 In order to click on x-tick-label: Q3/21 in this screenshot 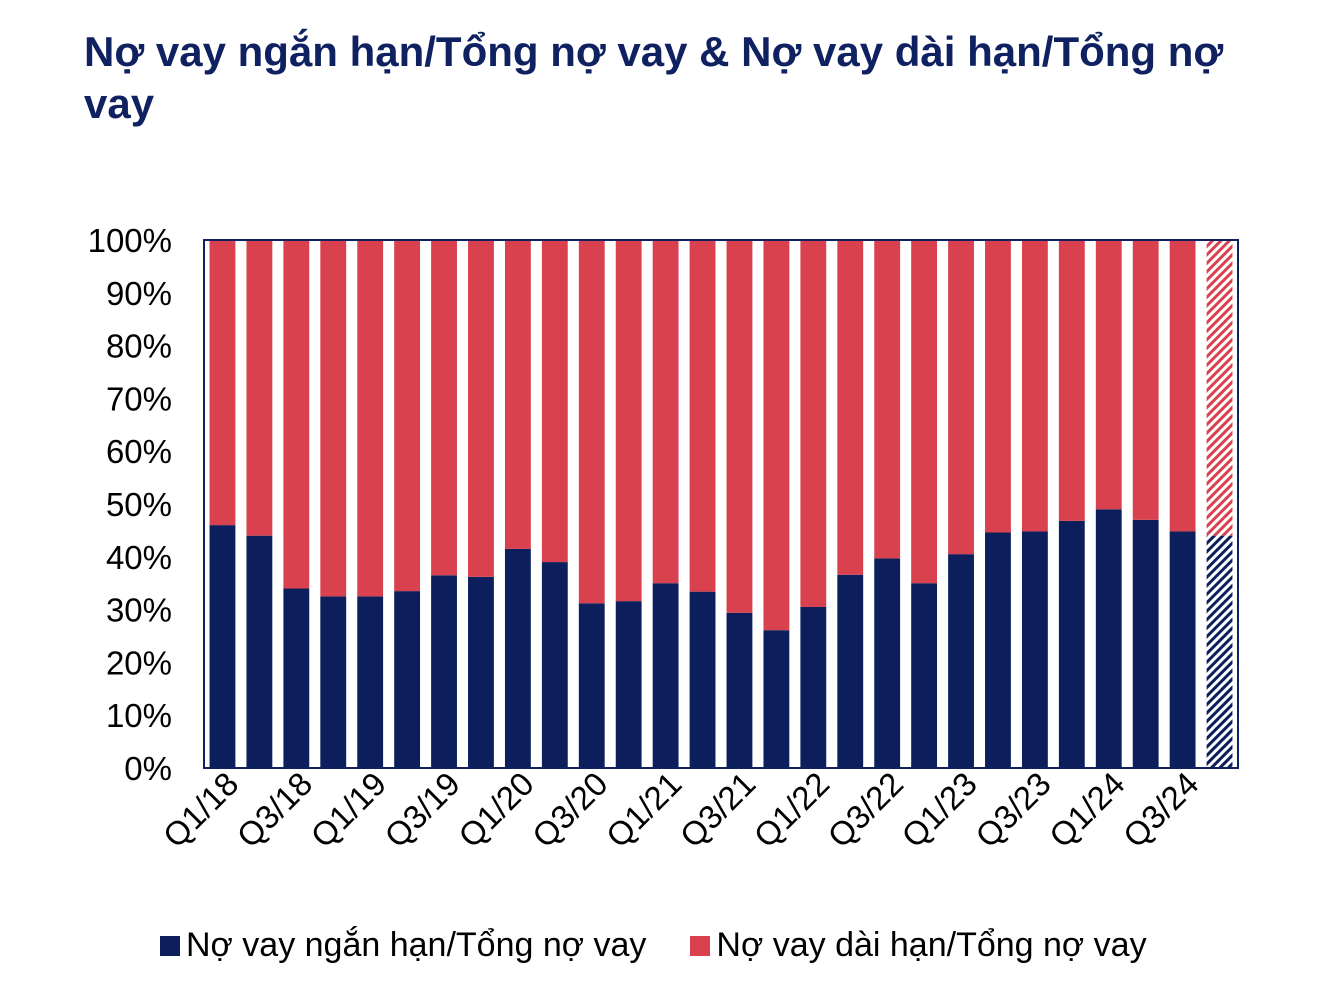, I will do `click(718, 810)`.